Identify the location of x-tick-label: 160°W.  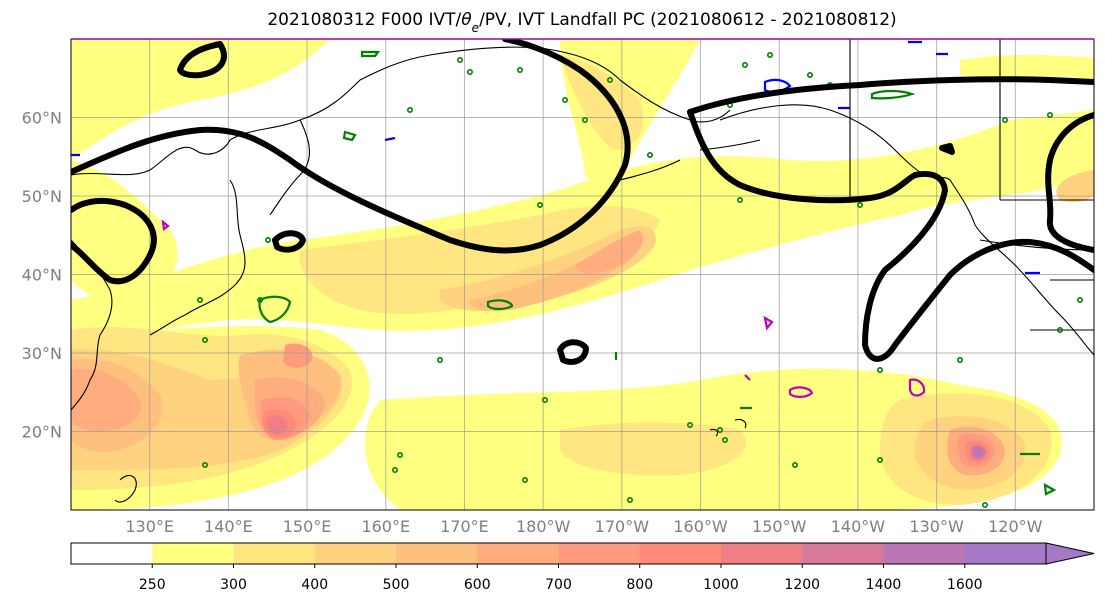
(700, 526).